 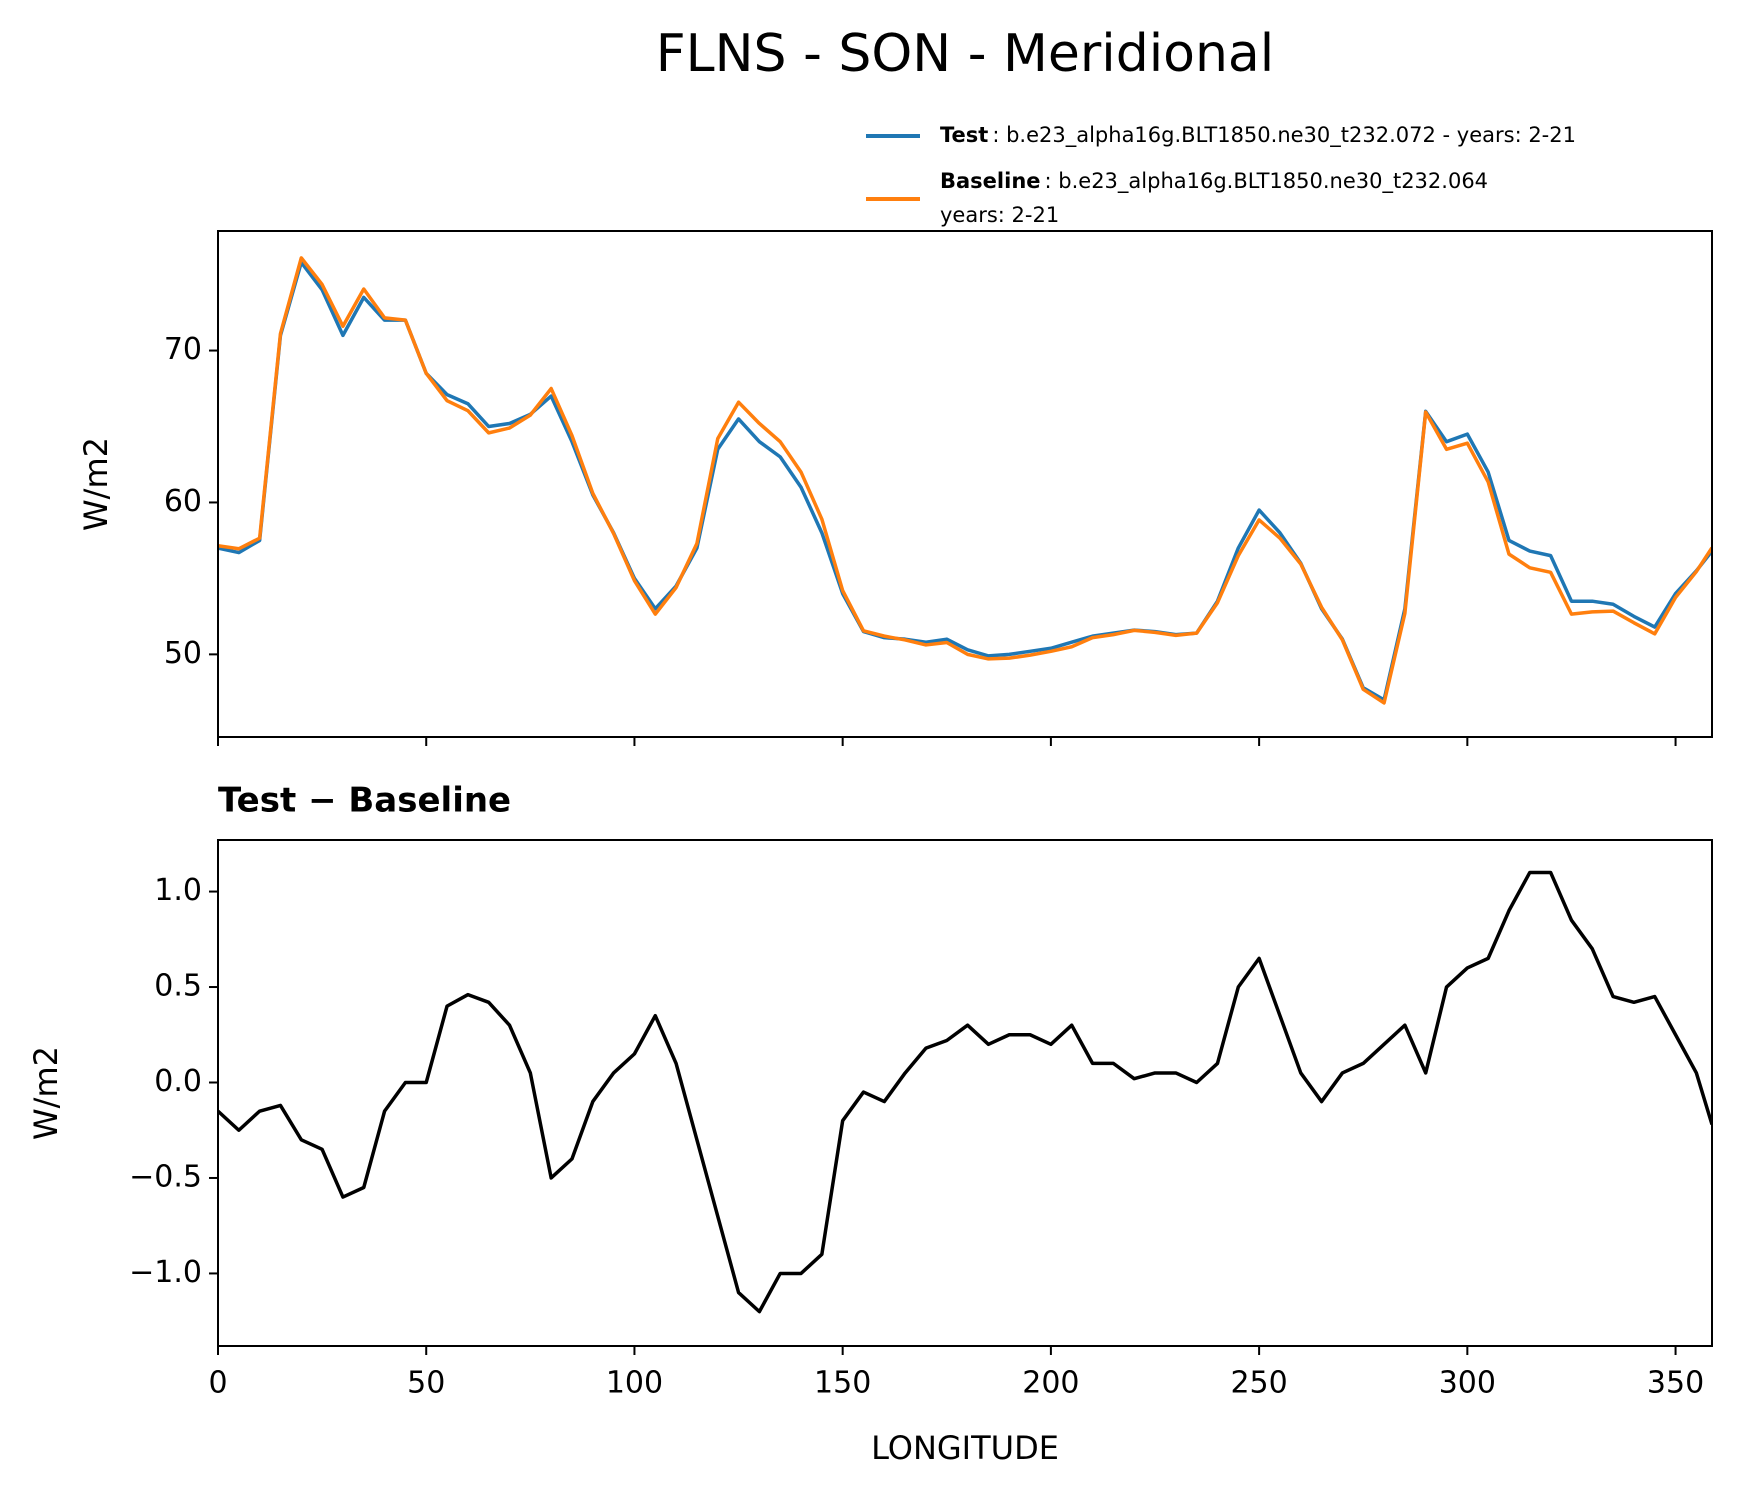 What do you see at coordinates (634, 1383) in the screenshot?
I see `x-tick-label: 100` at bounding box center [634, 1383].